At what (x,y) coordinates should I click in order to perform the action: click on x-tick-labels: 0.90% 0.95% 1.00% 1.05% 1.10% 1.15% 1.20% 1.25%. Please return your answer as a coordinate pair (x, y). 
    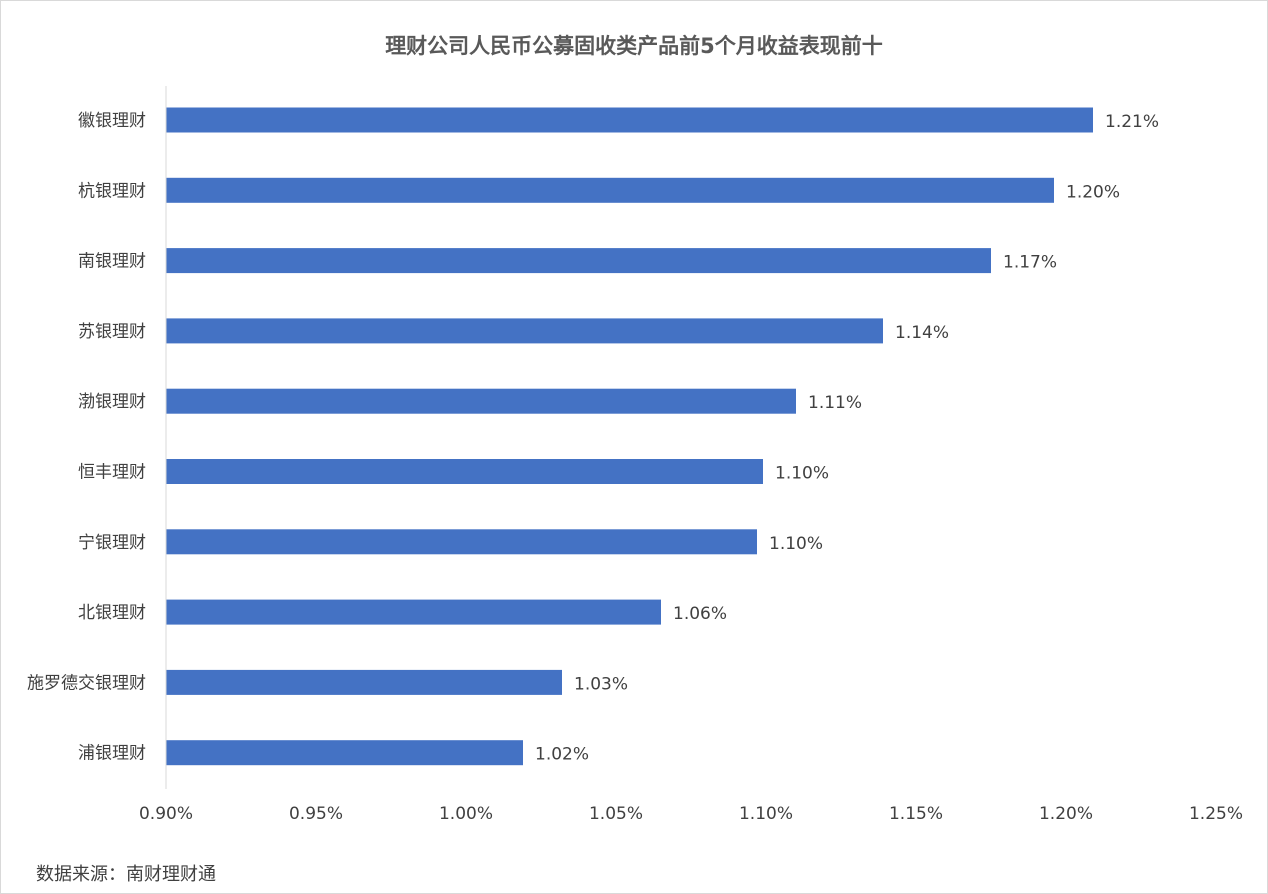
    Looking at the image, I should click on (691, 814).